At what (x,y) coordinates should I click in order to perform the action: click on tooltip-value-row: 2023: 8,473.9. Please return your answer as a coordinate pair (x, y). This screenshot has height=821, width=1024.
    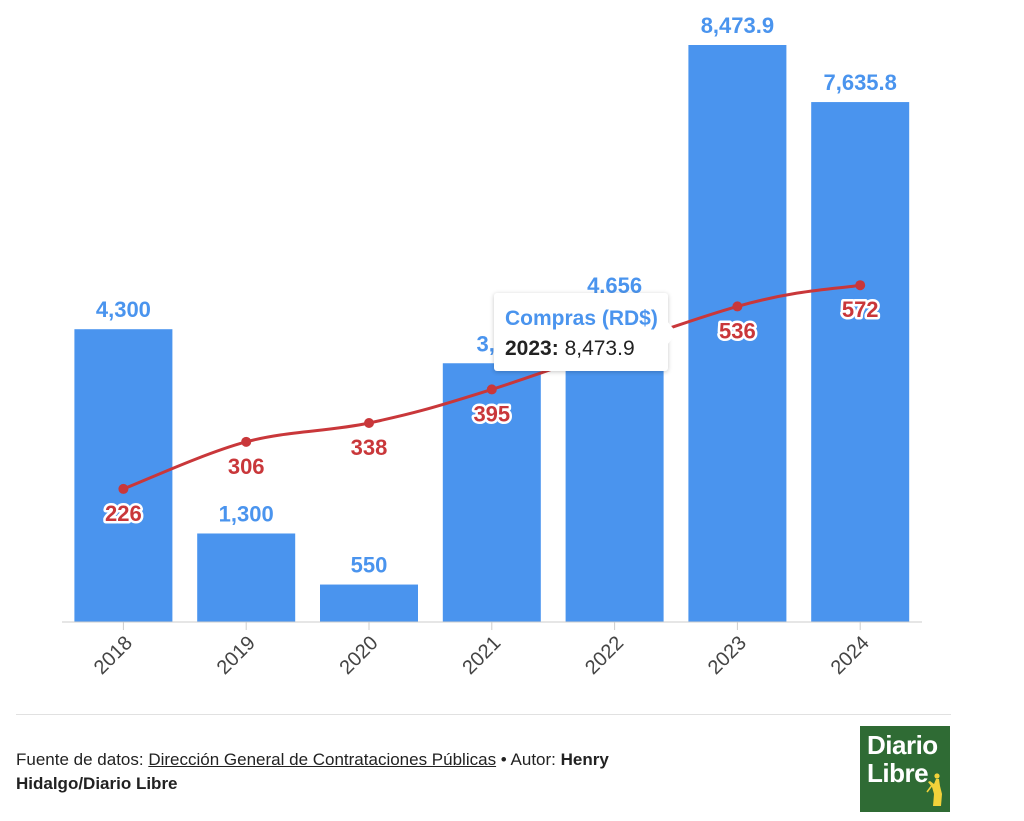
    Looking at the image, I should click on (570, 349).